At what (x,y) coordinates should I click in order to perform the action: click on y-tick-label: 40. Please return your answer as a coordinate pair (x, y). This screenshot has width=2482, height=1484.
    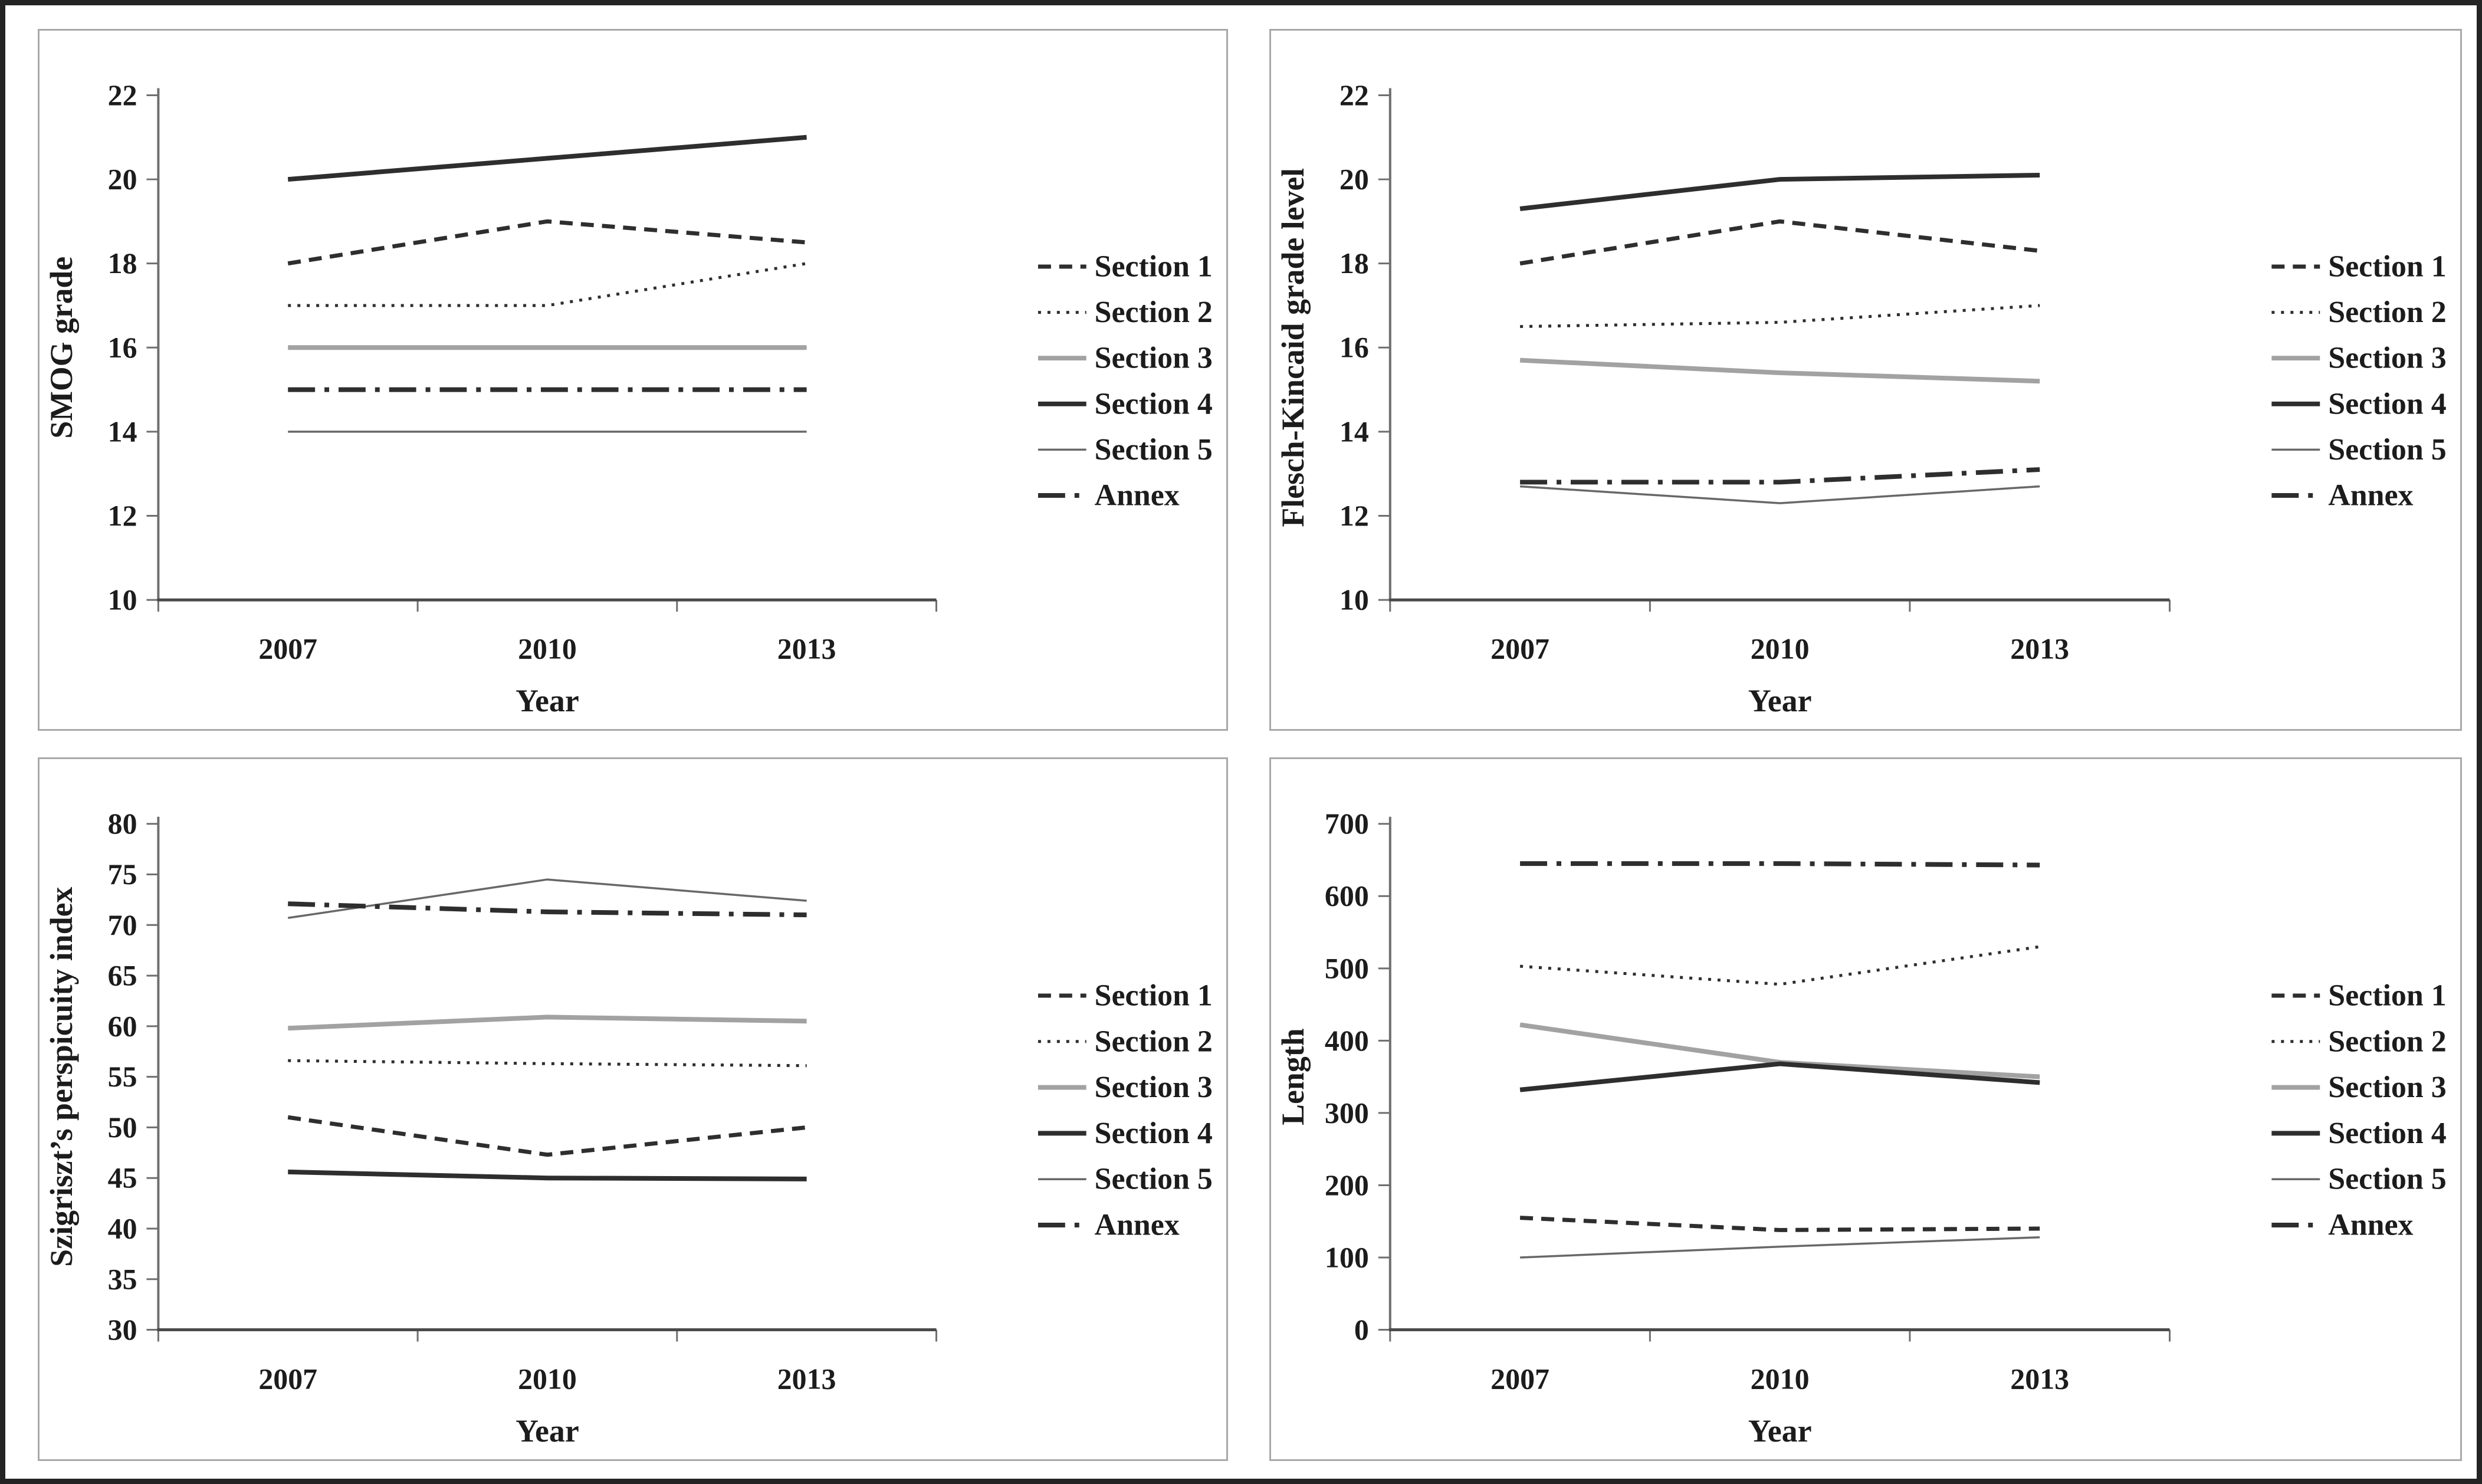
    Looking at the image, I should click on (122, 1228).